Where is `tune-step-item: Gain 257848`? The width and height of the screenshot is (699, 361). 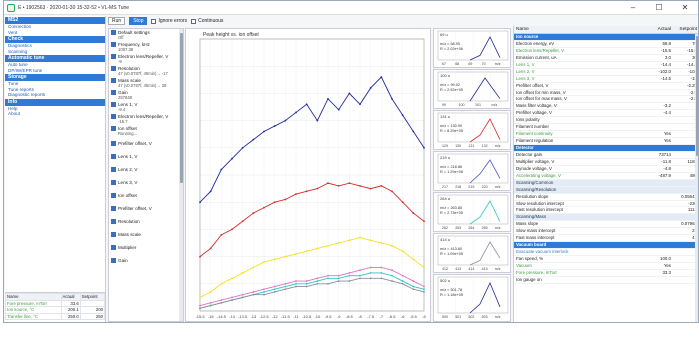
tune-step-item: Gain 257848 is located at coordinates (146, 95).